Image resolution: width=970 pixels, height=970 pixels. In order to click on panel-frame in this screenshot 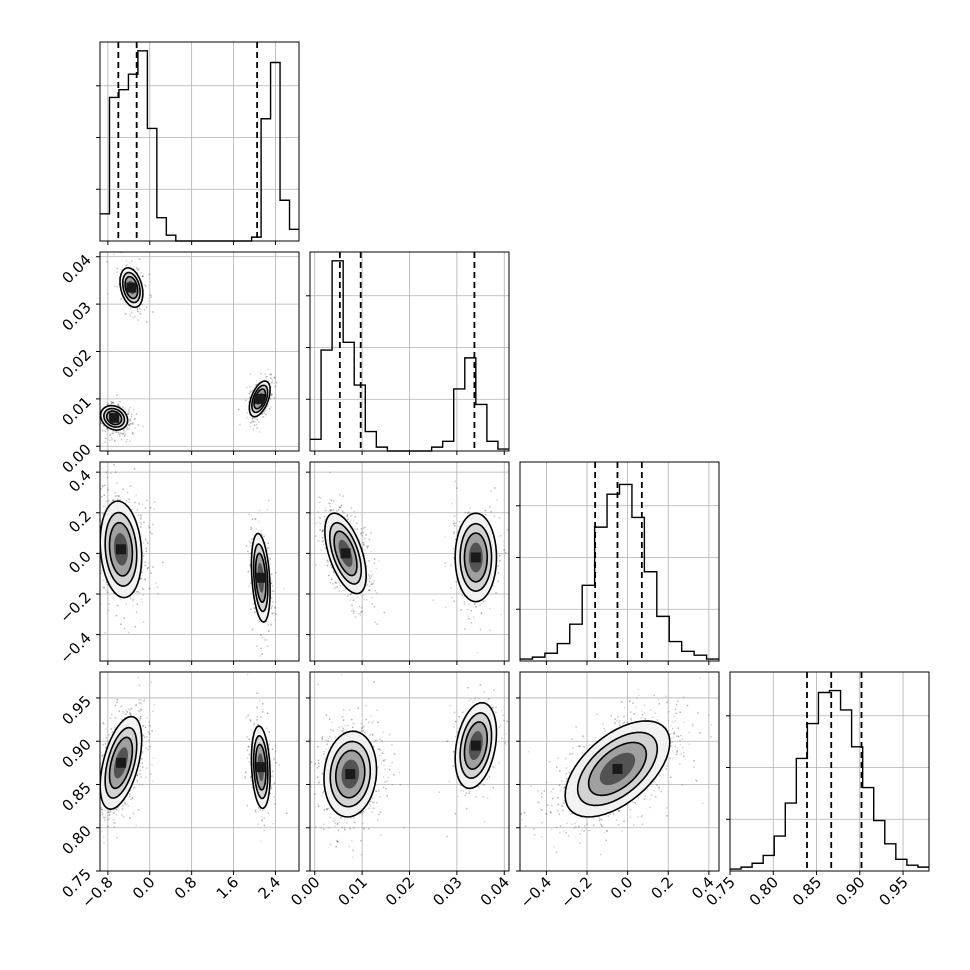, I will do `click(829, 771)`.